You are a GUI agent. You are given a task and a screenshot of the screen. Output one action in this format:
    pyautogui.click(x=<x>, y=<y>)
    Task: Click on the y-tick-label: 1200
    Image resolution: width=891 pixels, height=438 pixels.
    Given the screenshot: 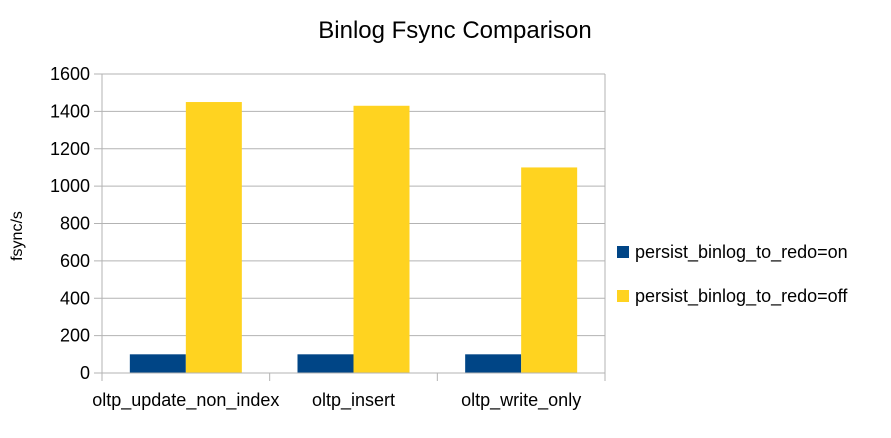 What is the action you would take?
    pyautogui.click(x=70, y=149)
    